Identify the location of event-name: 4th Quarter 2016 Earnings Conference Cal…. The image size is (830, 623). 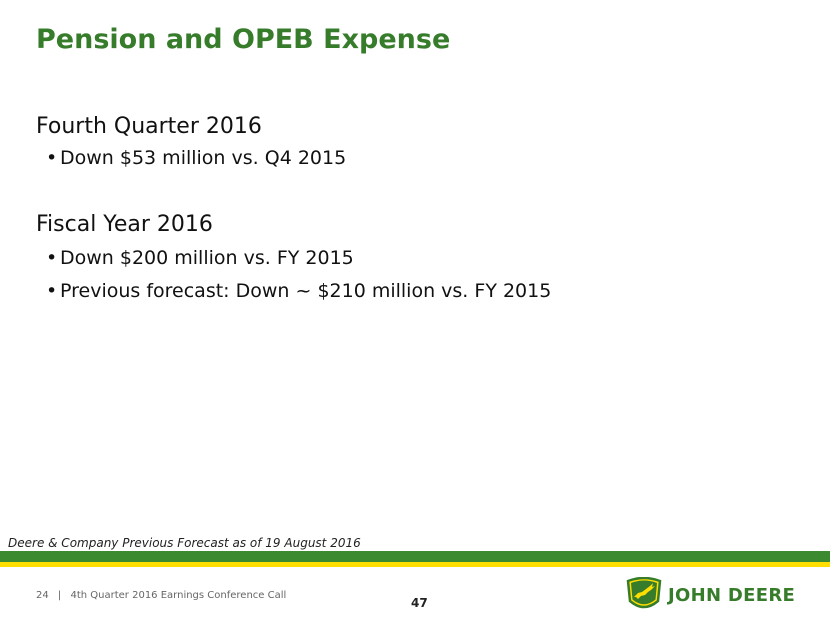
(178, 595).